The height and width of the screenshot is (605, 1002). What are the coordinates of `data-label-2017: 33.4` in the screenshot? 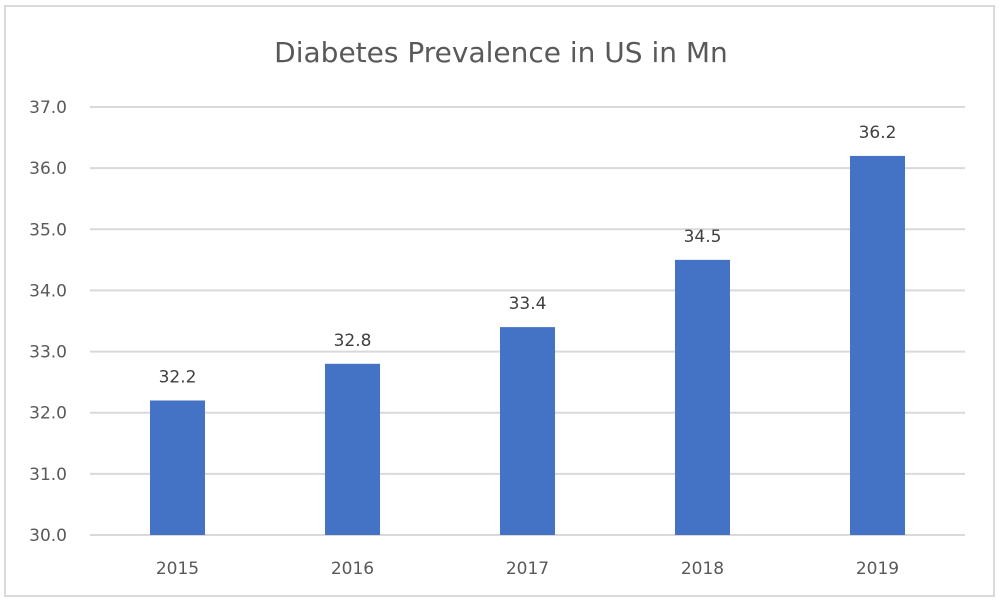 It's located at (528, 304).